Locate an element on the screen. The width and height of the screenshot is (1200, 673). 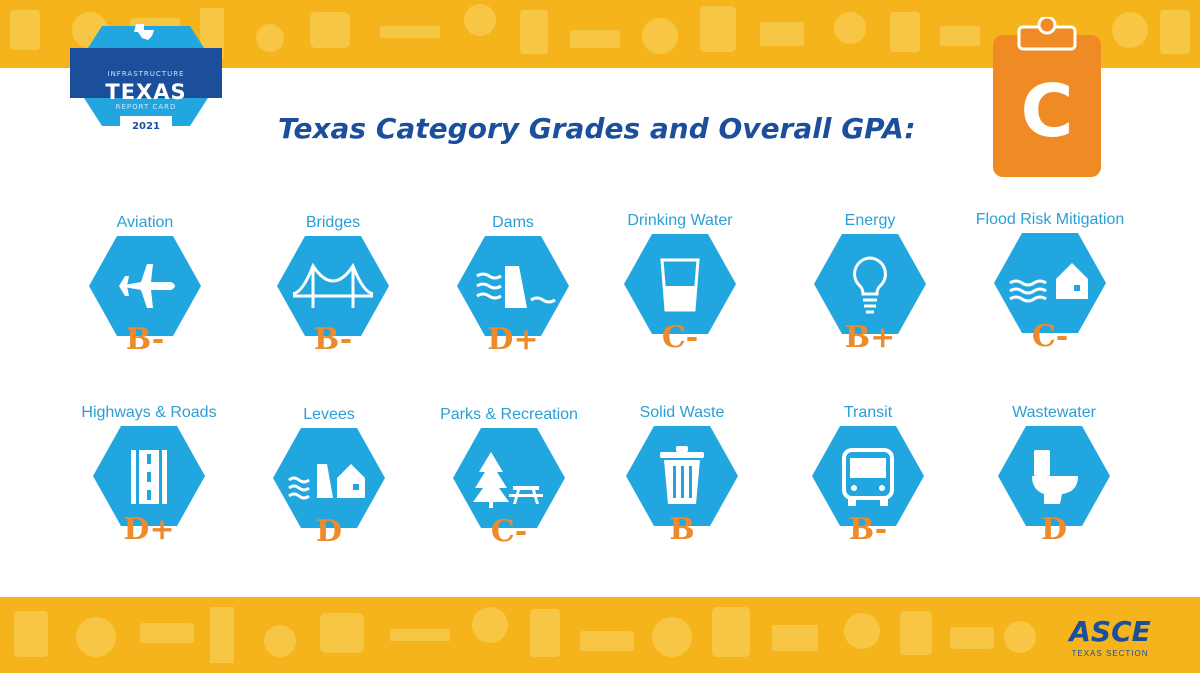
category-highways-roads: Highways & Roads D+ is located at coordinates (149, 499).